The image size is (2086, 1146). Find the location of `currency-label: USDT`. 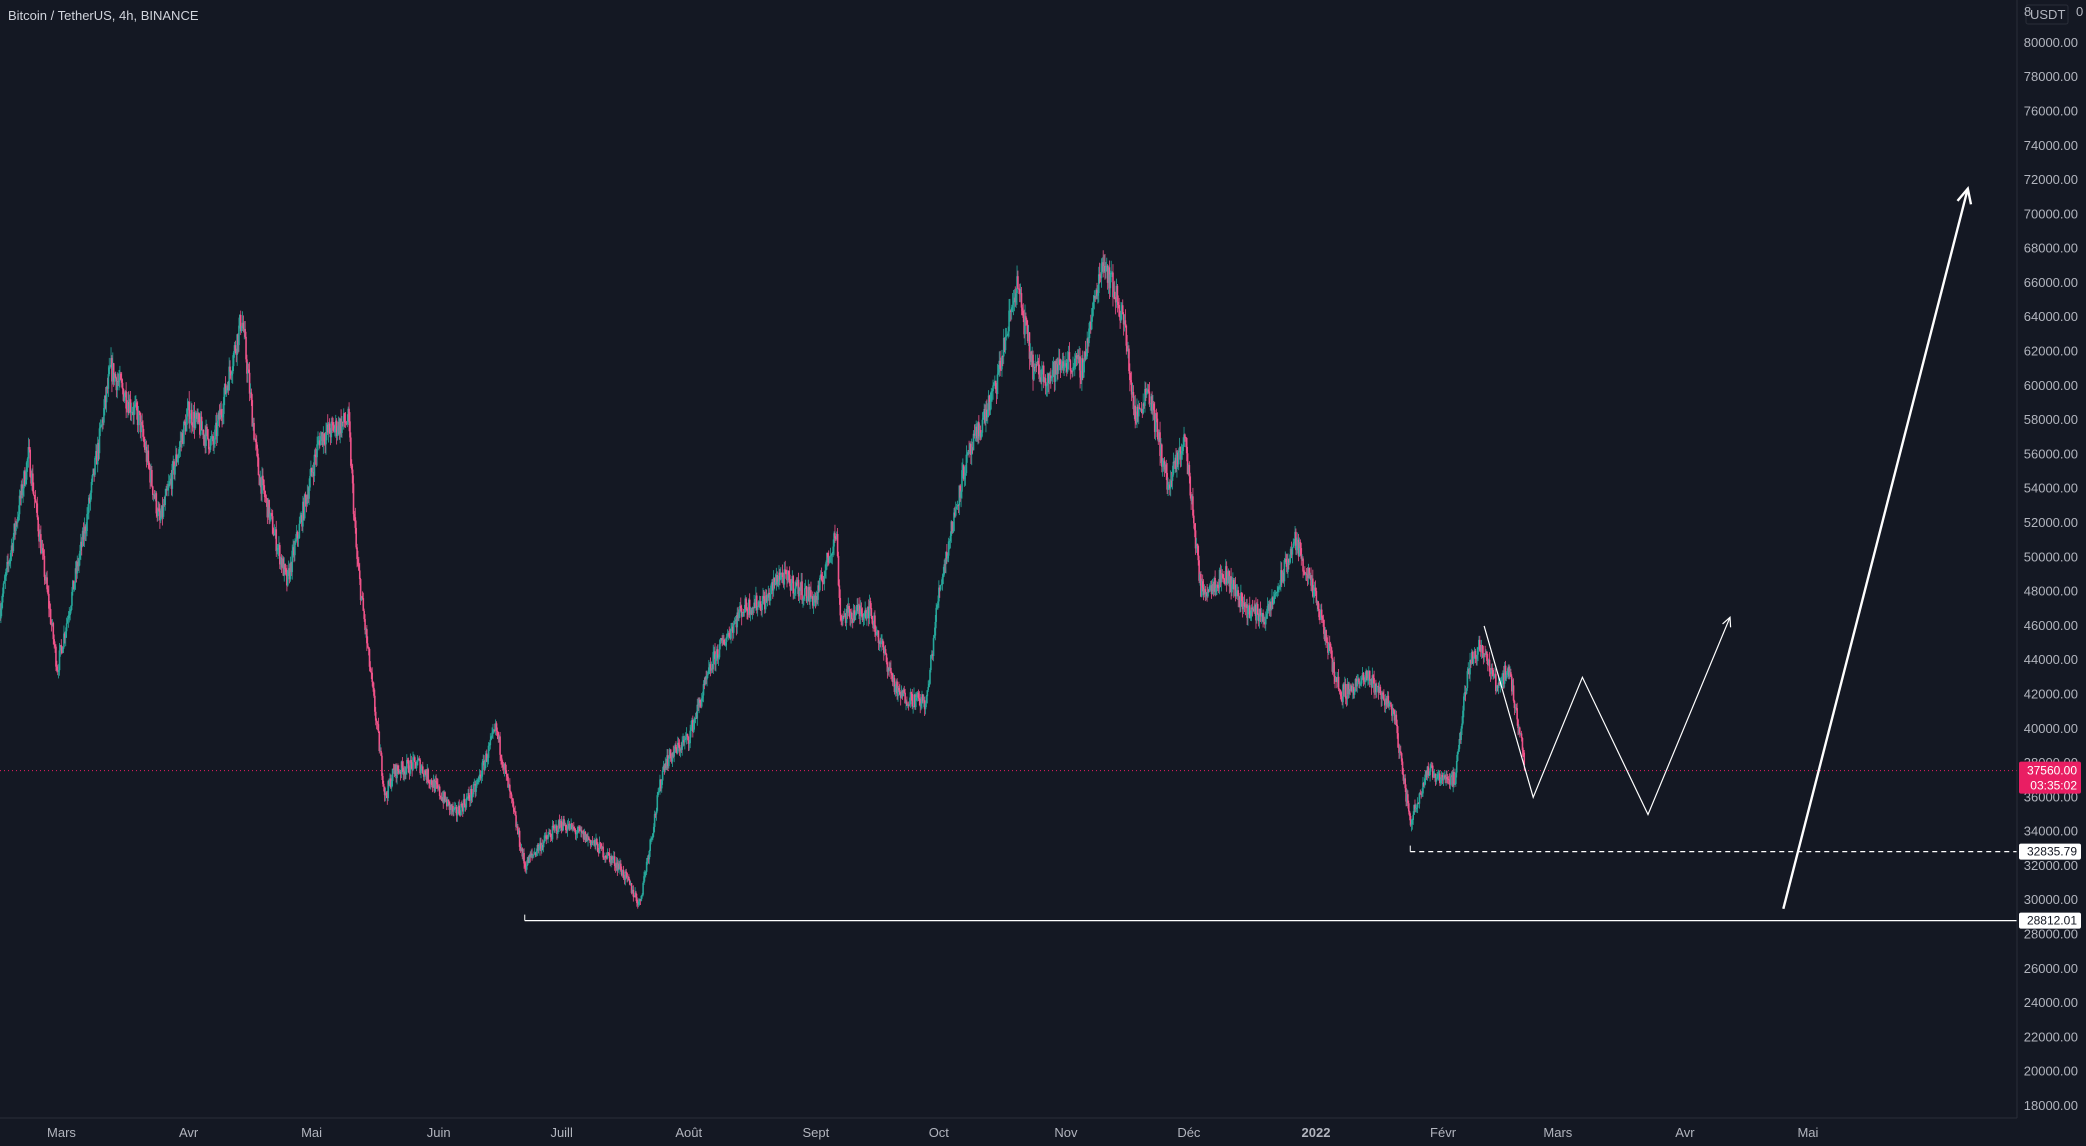

currency-label: USDT is located at coordinates (2047, 14).